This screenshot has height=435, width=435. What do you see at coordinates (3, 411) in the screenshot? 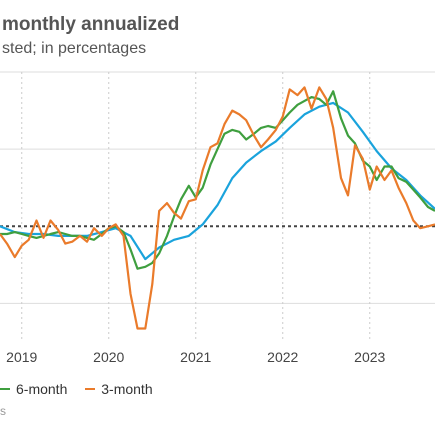
I see `source-note: s` at bounding box center [3, 411].